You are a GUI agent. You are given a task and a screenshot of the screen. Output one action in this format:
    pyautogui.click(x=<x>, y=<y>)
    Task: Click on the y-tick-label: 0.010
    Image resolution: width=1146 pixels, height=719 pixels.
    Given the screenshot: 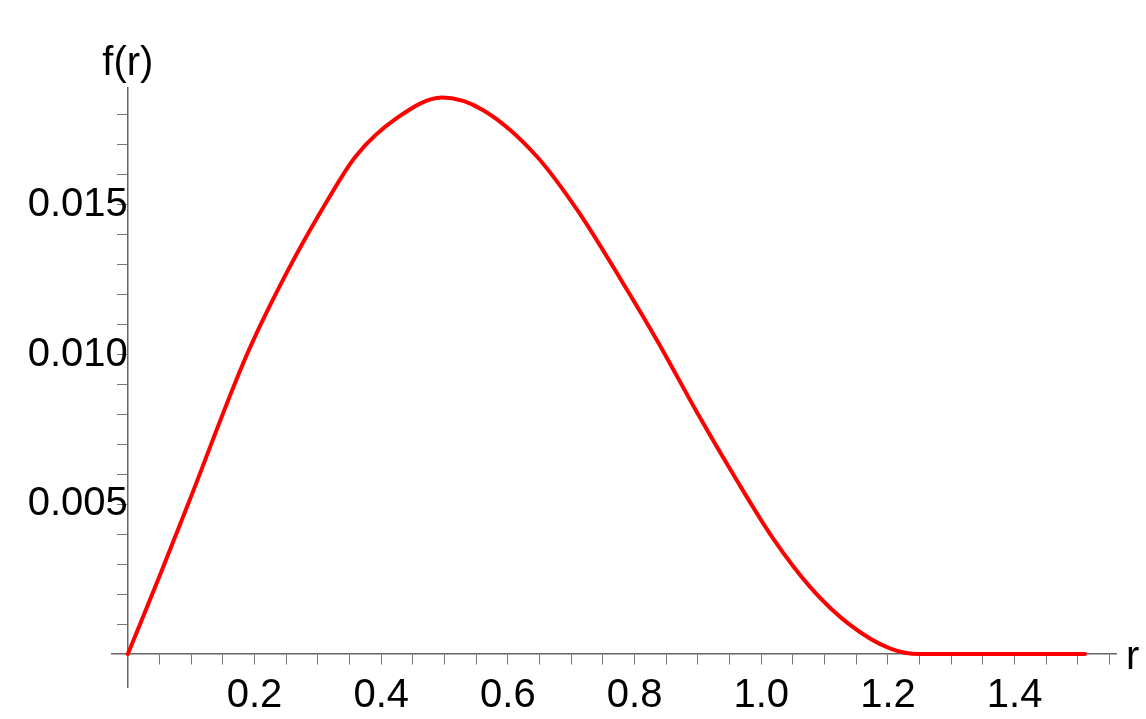 What is the action you would take?
    pyautogui.click(x=77, y=351)
    